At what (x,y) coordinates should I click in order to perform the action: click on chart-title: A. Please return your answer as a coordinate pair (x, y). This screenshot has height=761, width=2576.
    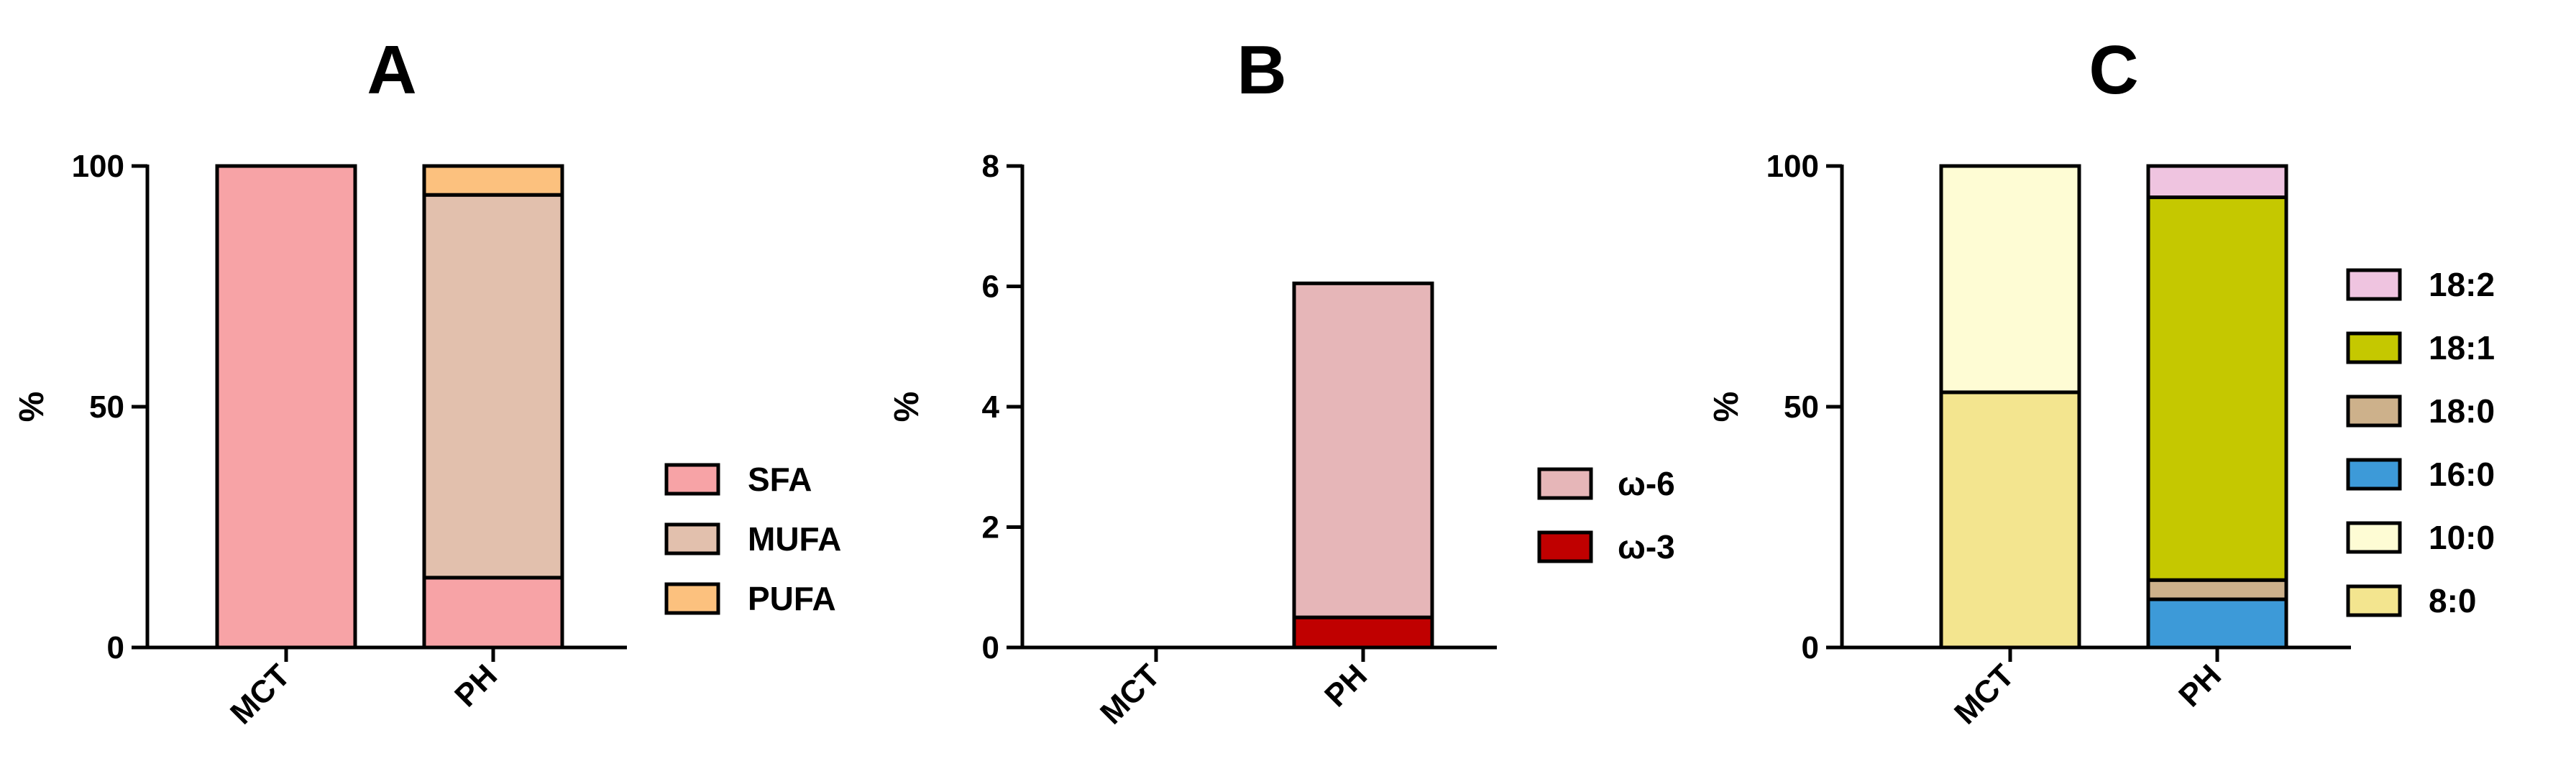
    Looking at the image, I should click on (391, 70).